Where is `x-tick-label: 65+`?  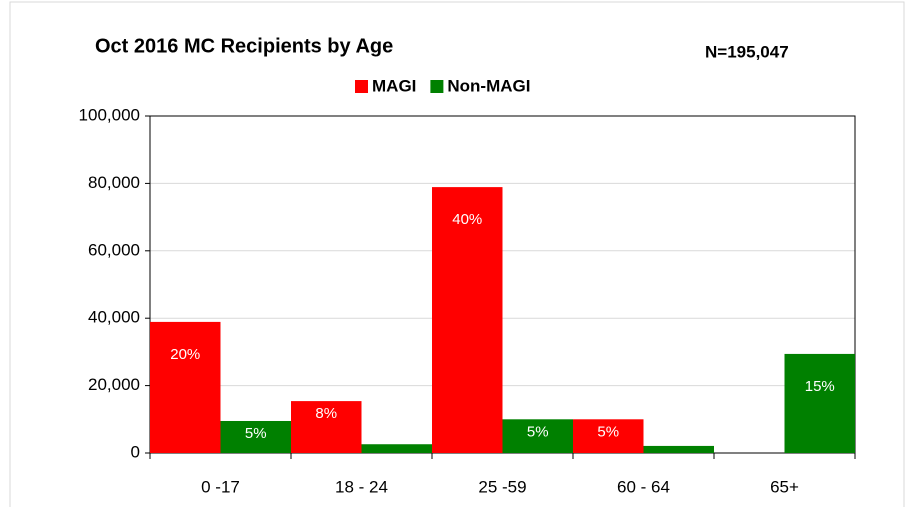 x-tick-label: 65+ is located at coordinates (784, 486).